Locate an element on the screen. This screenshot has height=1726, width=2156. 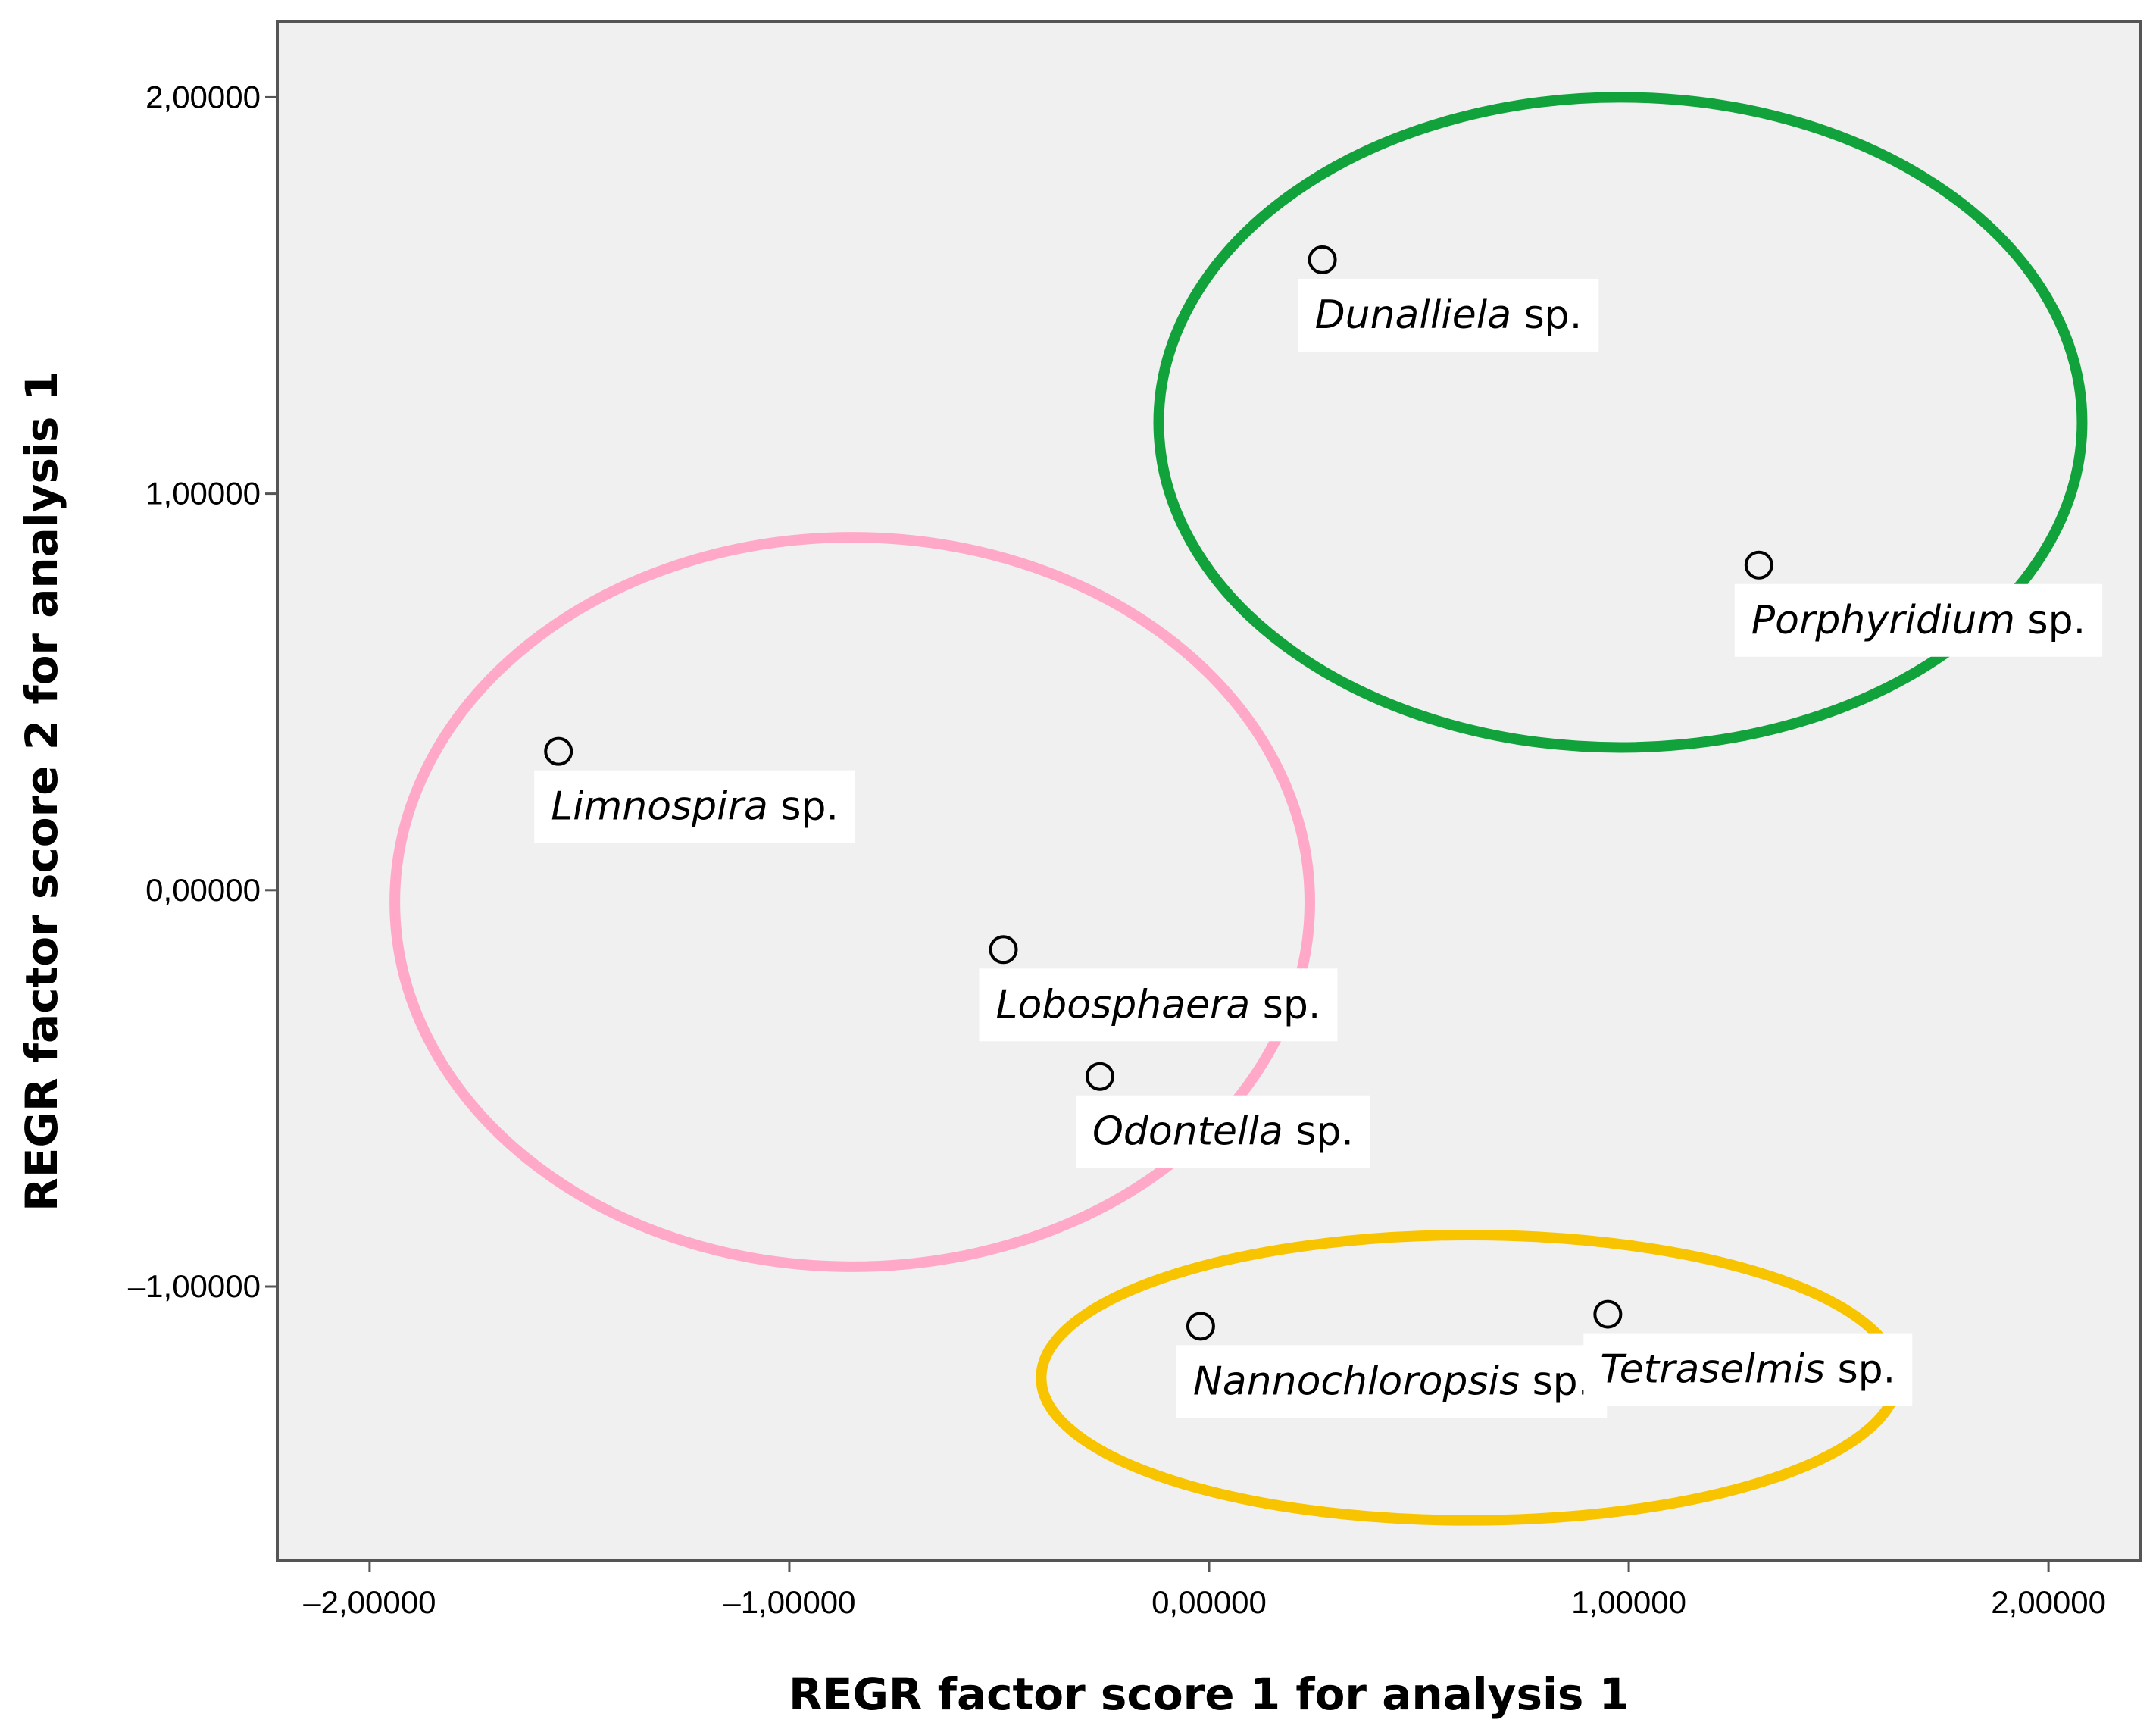
point-label: Porphyridium sp. is located at coordinates (1919, 620).